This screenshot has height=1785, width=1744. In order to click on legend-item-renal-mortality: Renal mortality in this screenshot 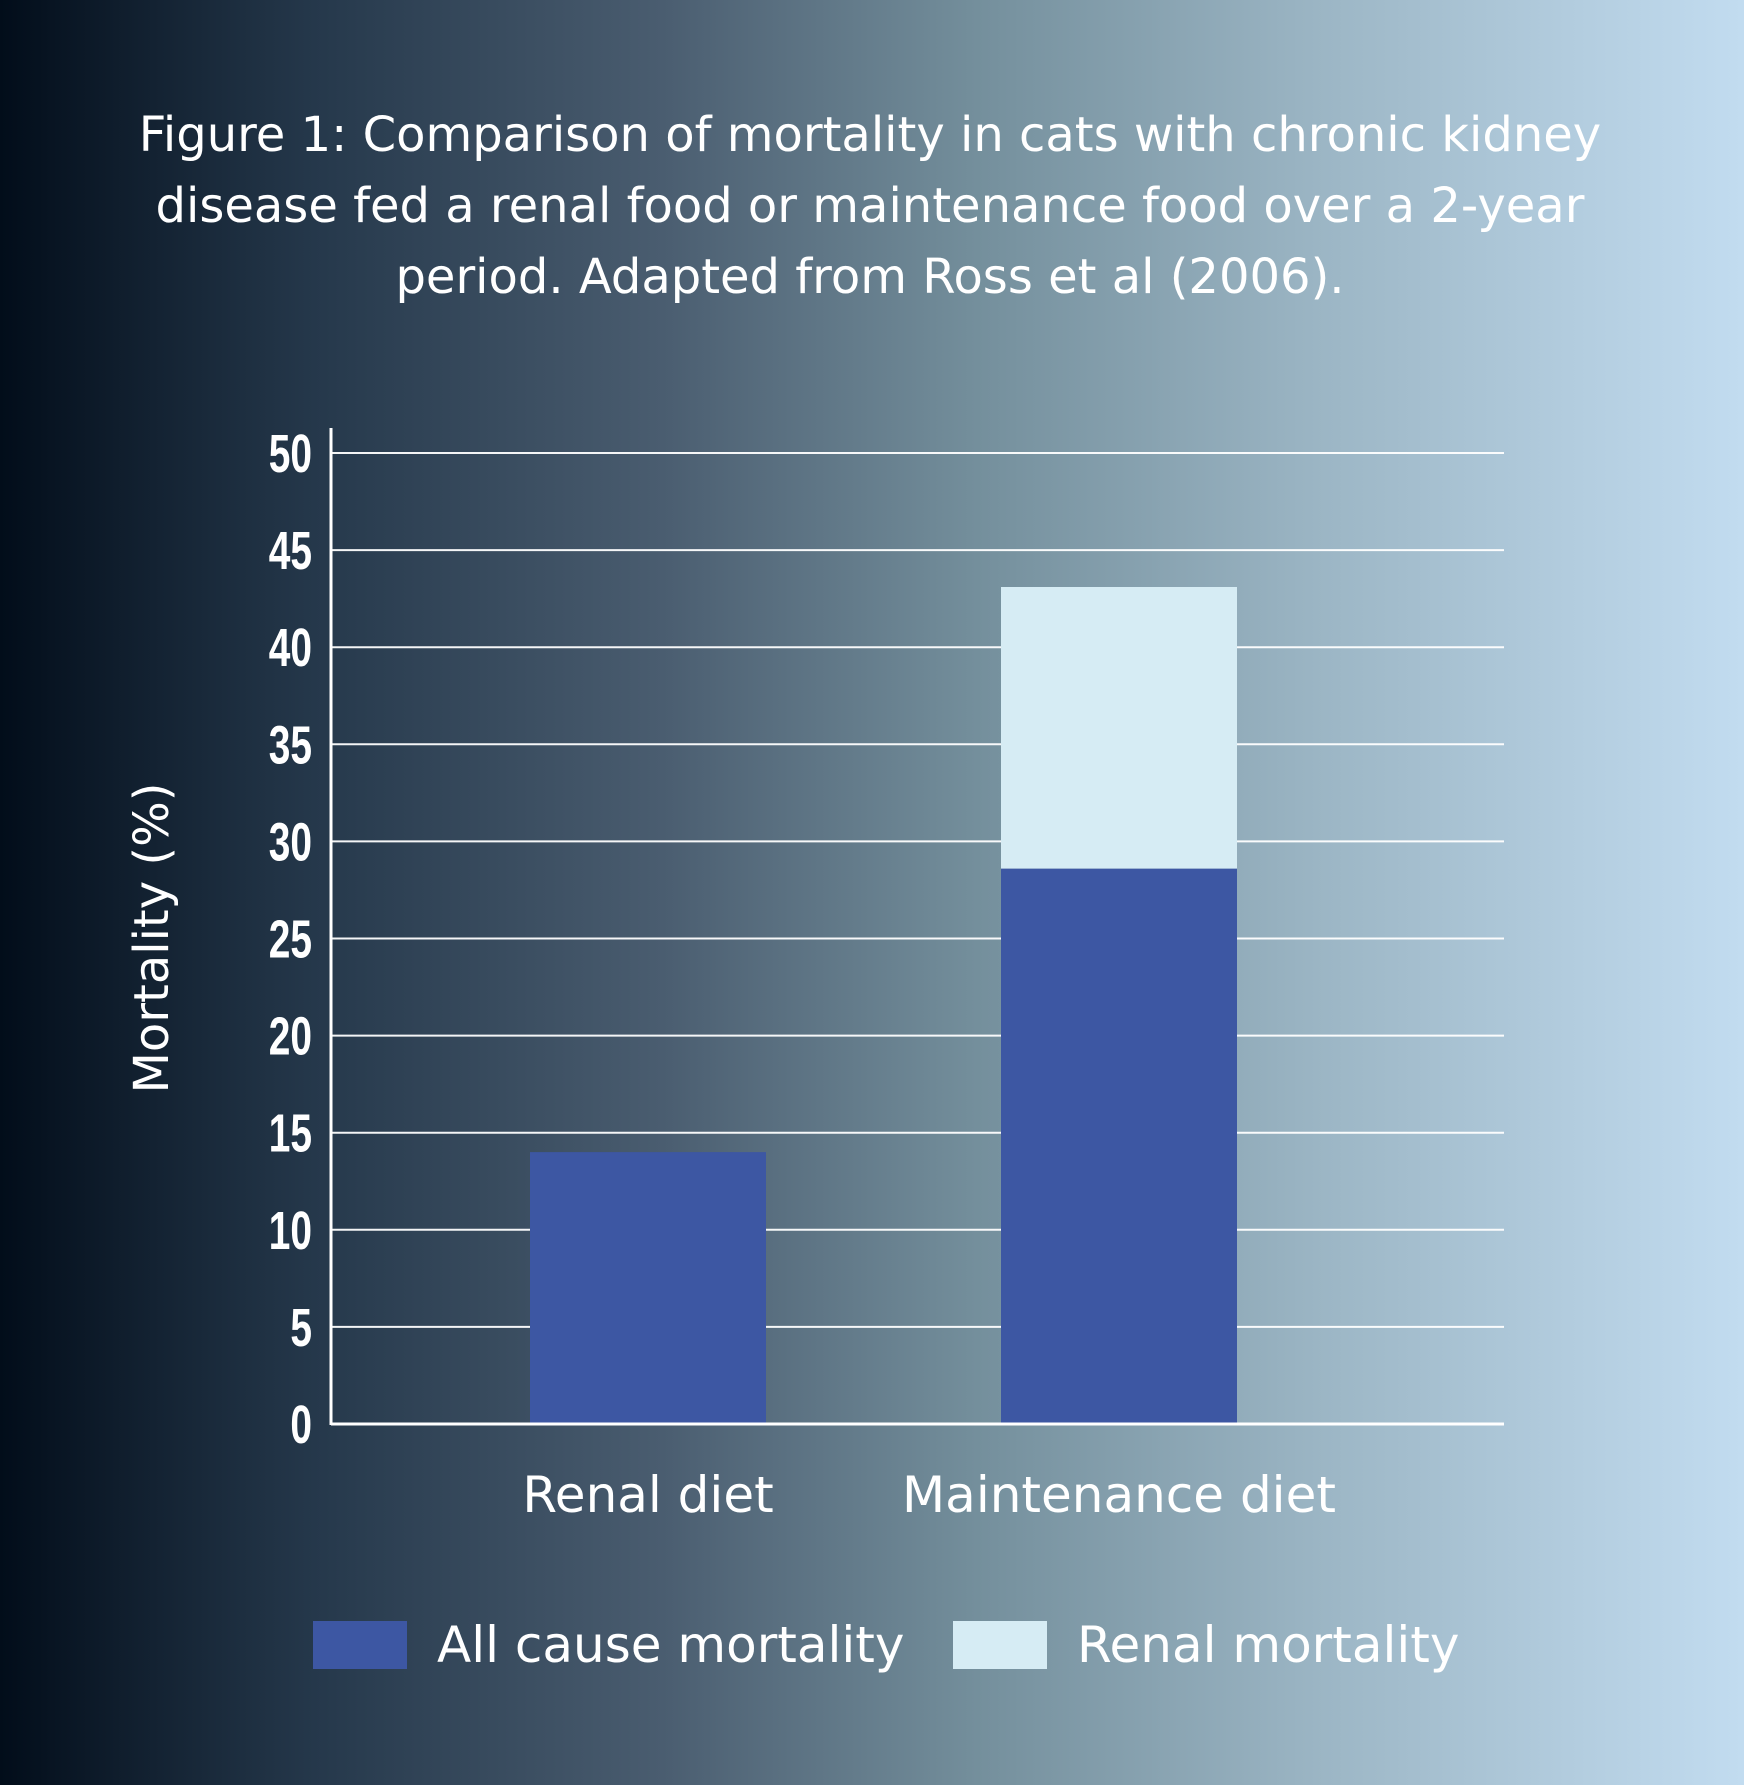, I will do `click(1206, 1645)`.